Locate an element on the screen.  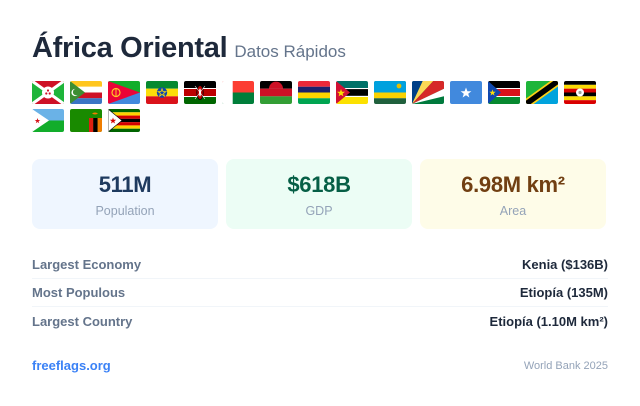
eritrea-flag-icon is located at coordinates (124, 92).